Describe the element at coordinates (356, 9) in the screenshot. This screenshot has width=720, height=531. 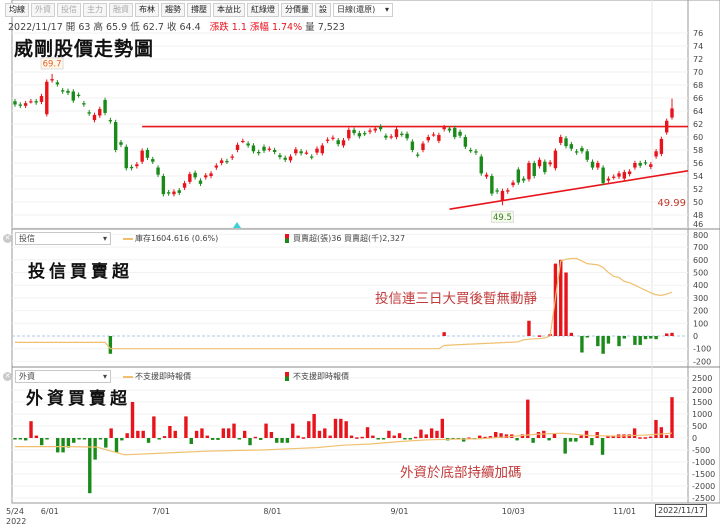
I see `select-value: 日線(還原)` at that location.